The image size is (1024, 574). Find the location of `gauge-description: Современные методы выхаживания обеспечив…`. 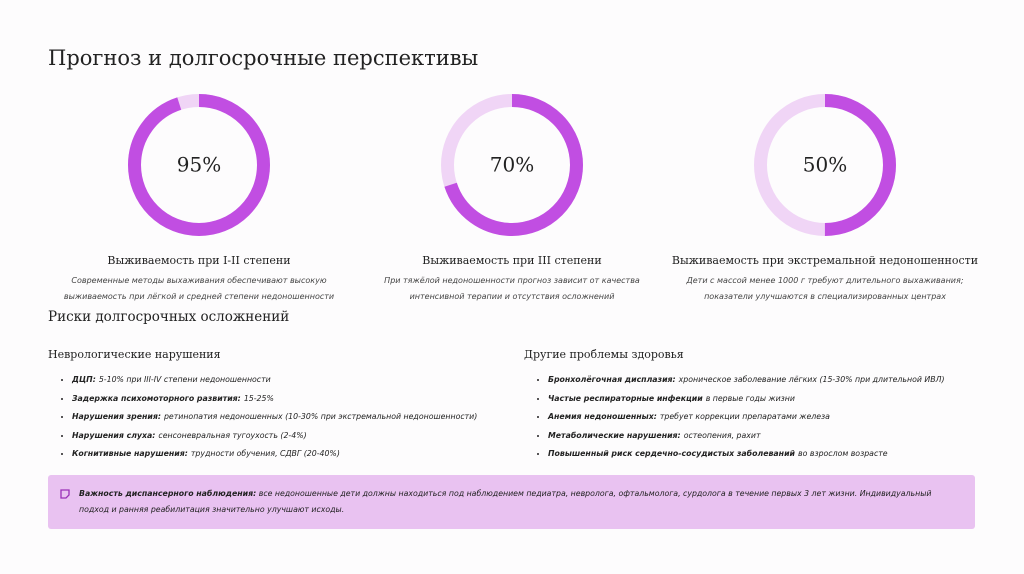

gauge-description: Современные методы выхаживания обеспечив… is located at coordinates (199, 289).